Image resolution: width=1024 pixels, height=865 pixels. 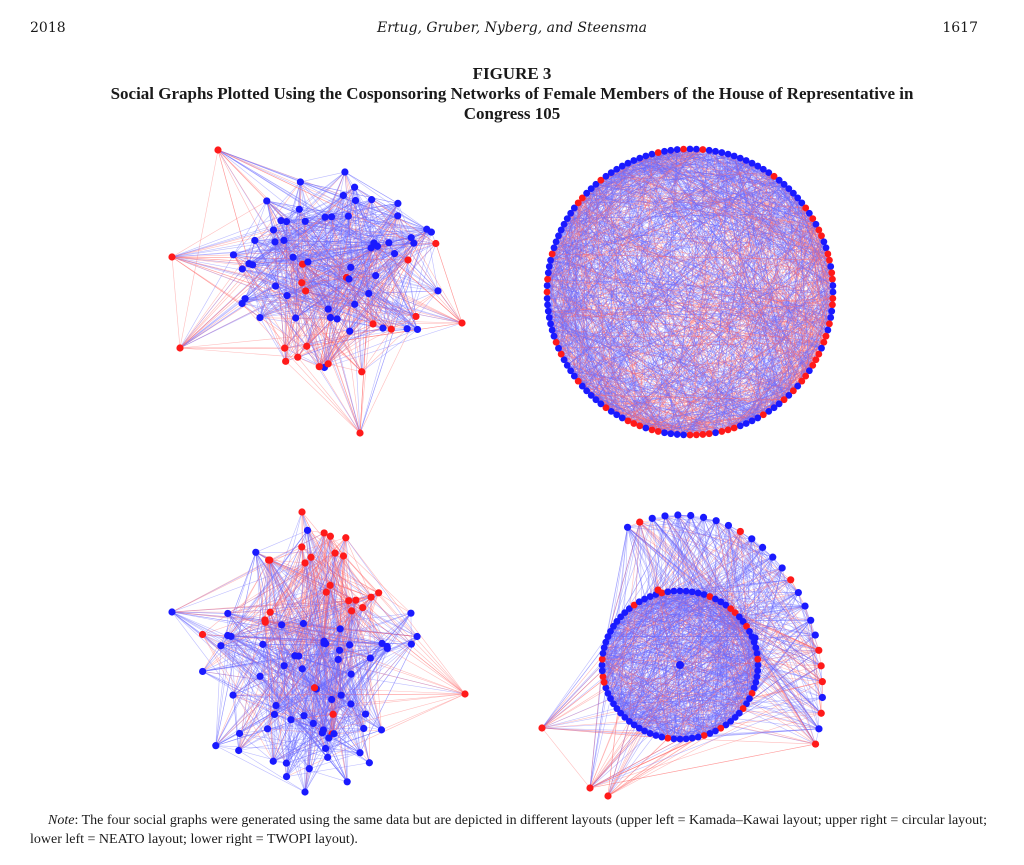 I want to click on page-number: 1617, so click(x=960, y=28).